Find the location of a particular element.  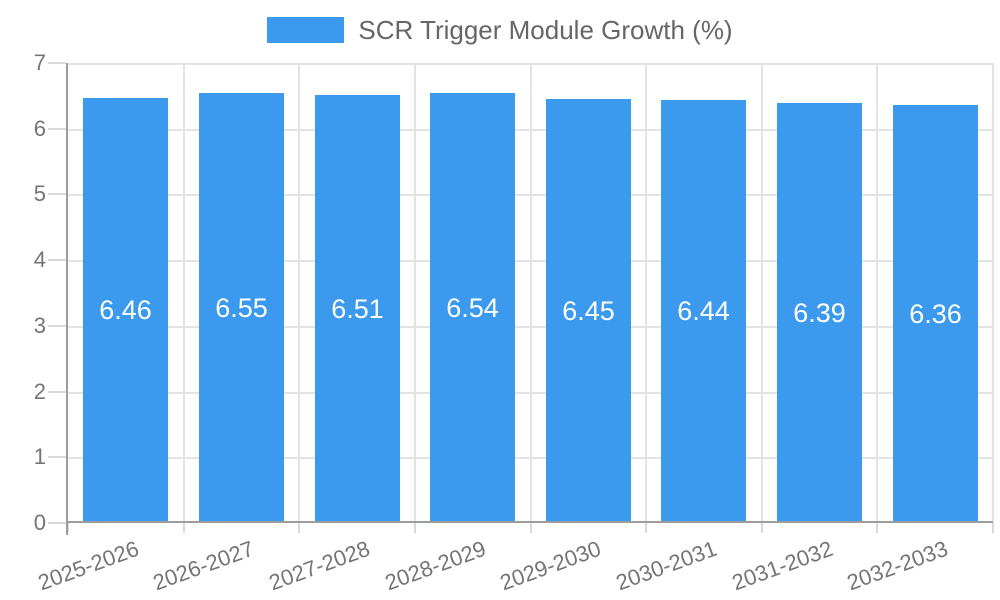

bar: 6.51 is located at coordinates (357, 309).